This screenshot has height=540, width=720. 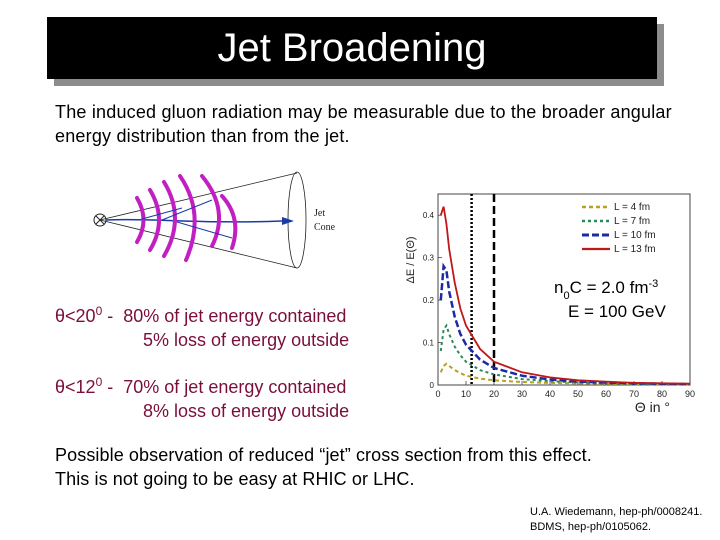 What do you see at coordinates (235, 387) in the screenshot?
I see `cut-contained: 70% of jet energy contained` at bounding box center [235, 387].